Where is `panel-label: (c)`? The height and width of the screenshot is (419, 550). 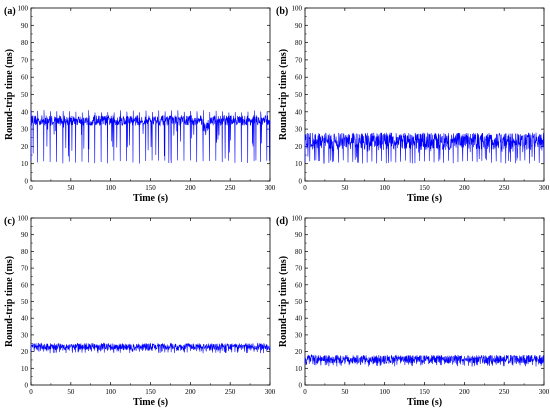
panel-label: (c) is located at coordinates (9, 221).